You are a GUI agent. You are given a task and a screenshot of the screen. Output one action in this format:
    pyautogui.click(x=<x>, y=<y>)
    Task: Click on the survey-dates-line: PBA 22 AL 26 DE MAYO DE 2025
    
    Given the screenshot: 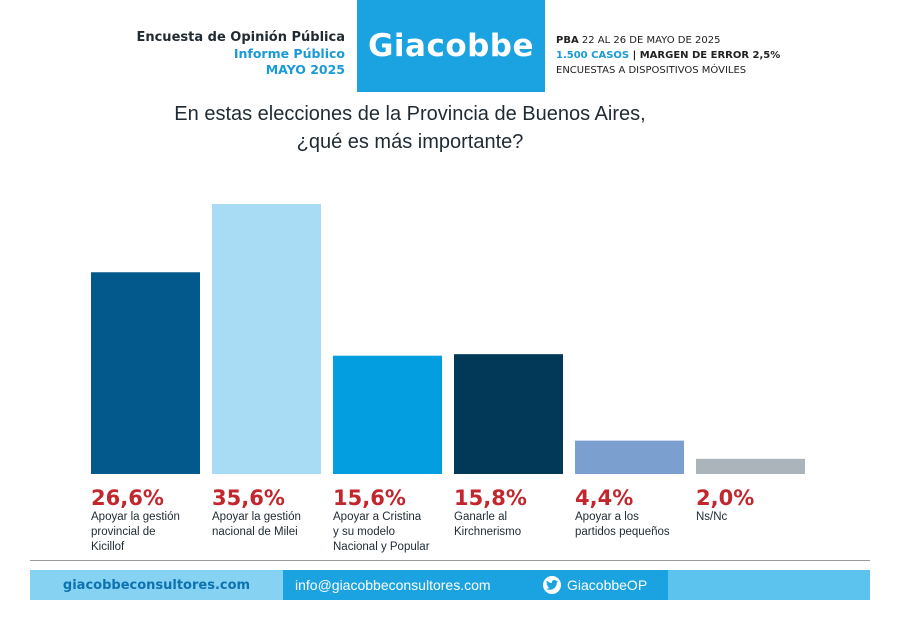 What is the action you would take?
    pyautogui.click(x=668, y=40)
    